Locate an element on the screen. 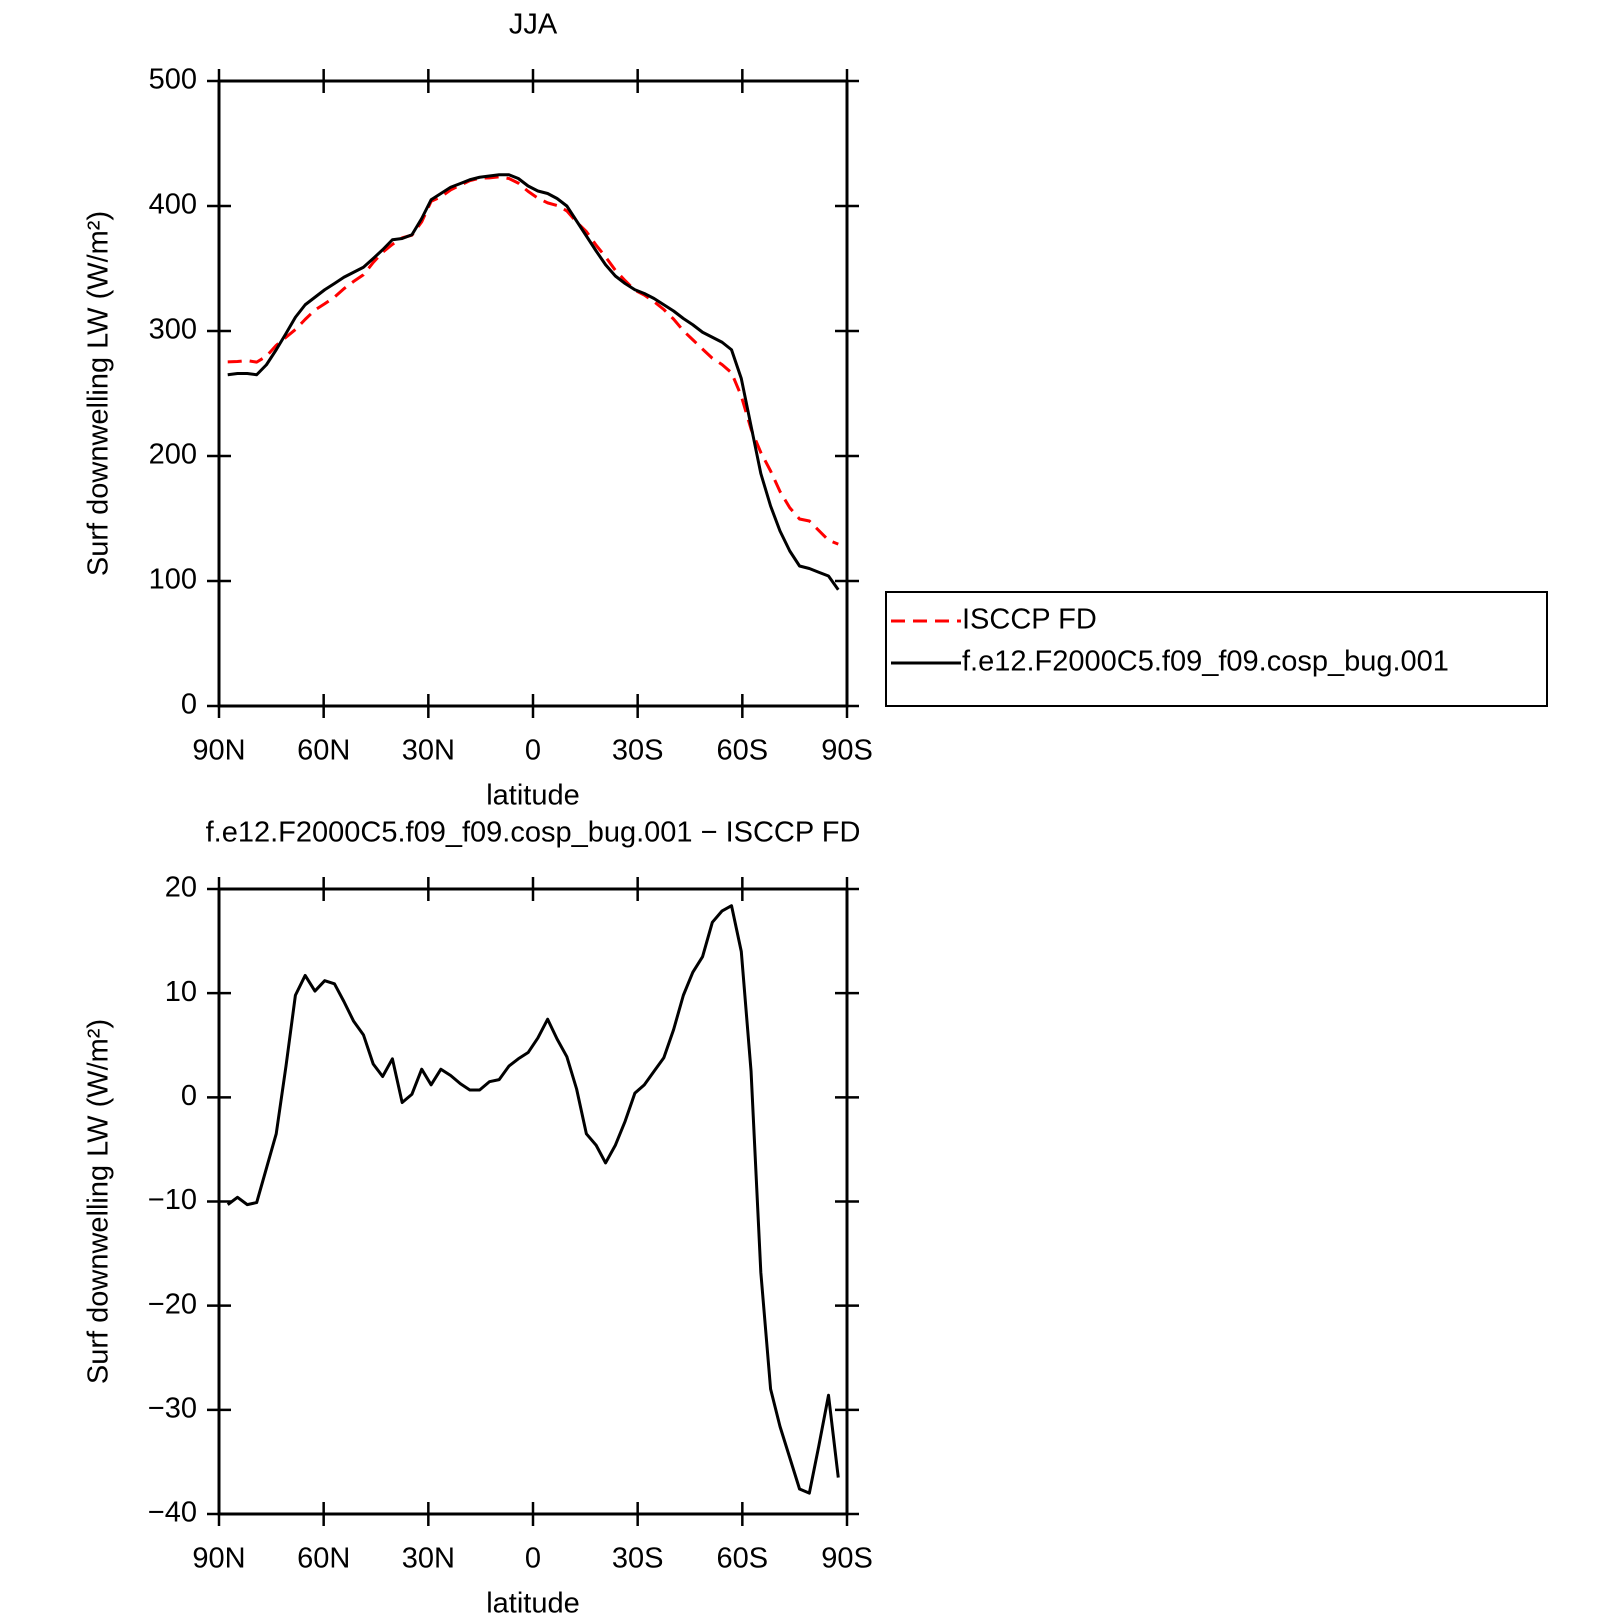 The width and height of the screenshot is (1622, 1619). chart-title: JJA is located at coordinates (533, 25).